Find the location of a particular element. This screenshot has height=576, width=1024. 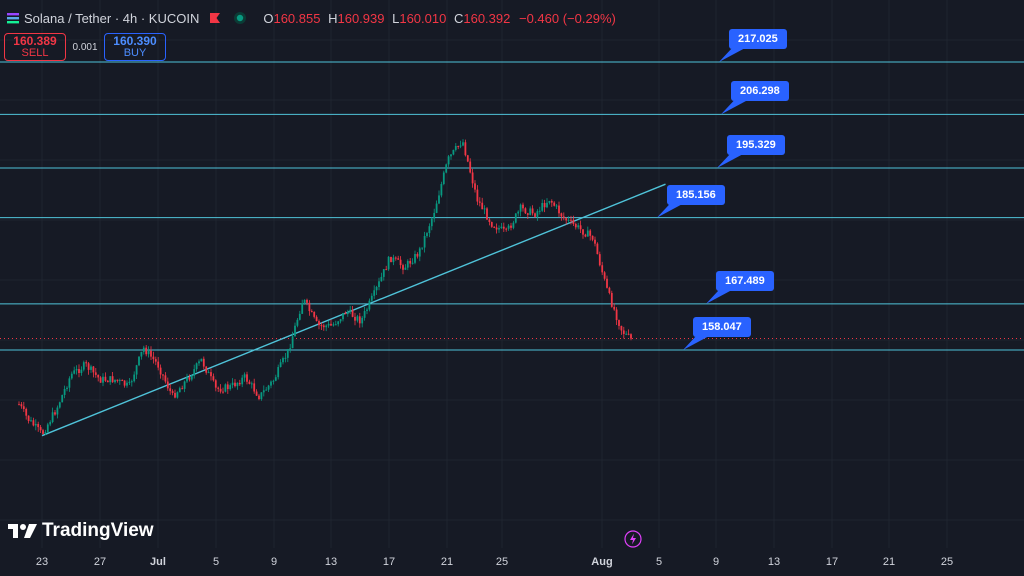

ohlc-high-value: 160.939 is located at coordinates (361, 18).